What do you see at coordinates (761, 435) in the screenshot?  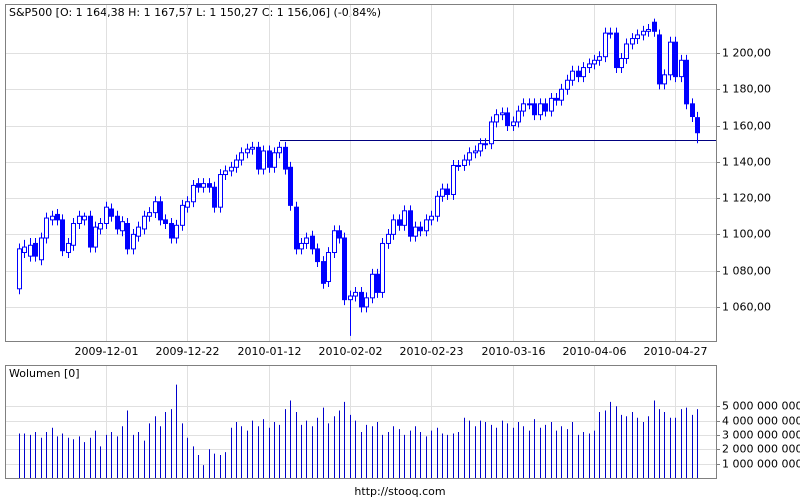 I see `y-tick-label: 3 000 000 000` at bounding box center [761, 435].